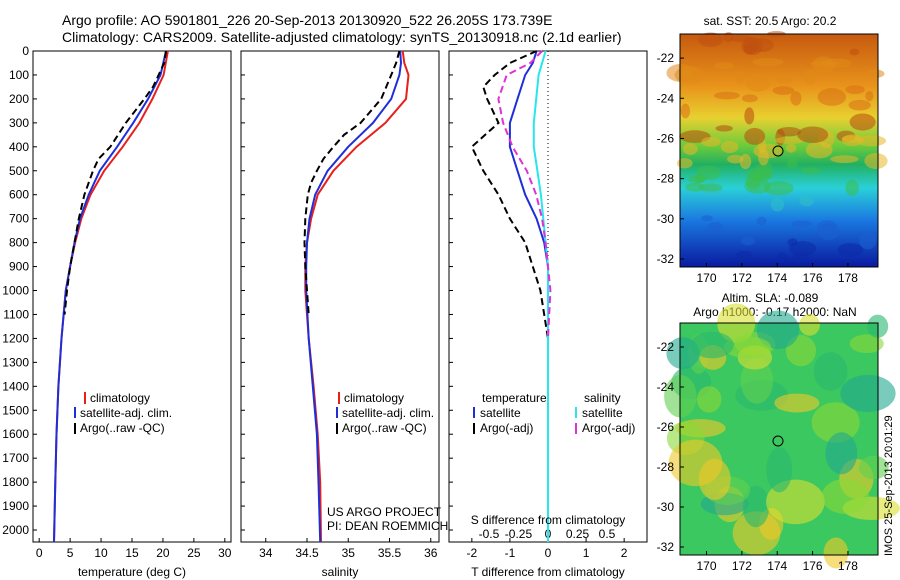  What do you see at coordinates (19, 99) in the screenshot?
I see `depth-tick-label: 200` at bounding box center [19, 99].